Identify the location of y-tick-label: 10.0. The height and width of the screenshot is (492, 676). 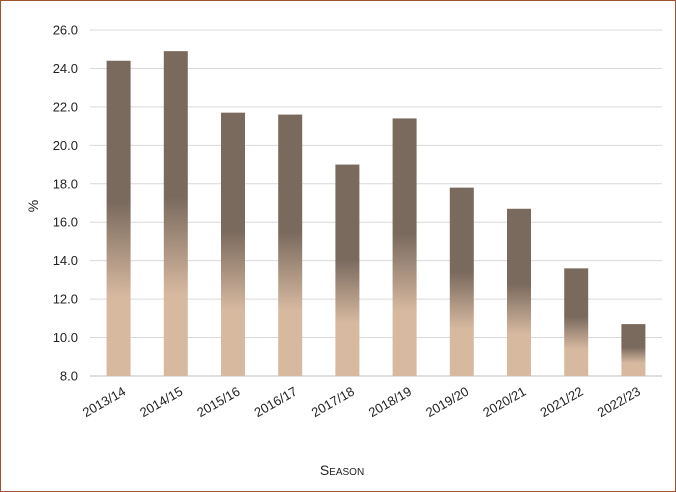
(65, 337).